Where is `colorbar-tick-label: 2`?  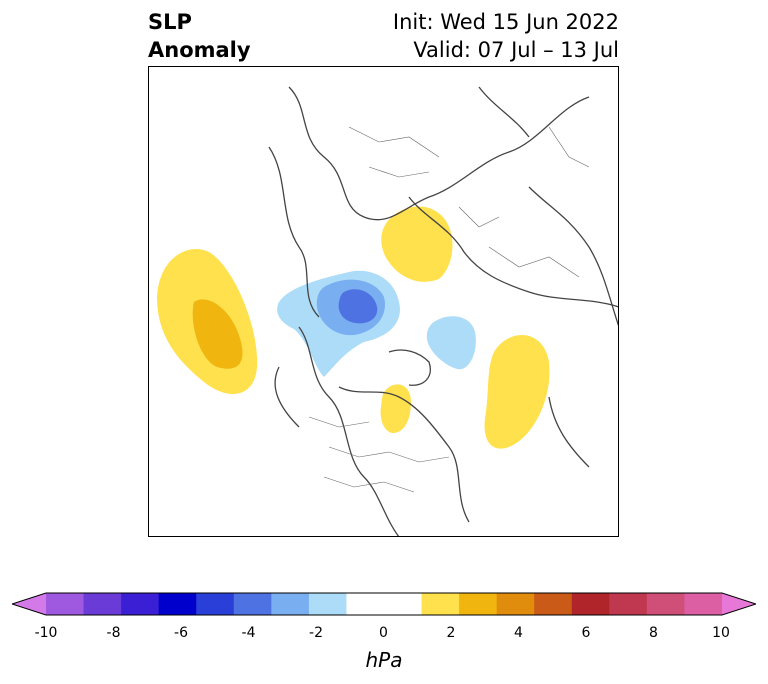
colorbar-tick-label: 2 is located at coordinates (451, 633).